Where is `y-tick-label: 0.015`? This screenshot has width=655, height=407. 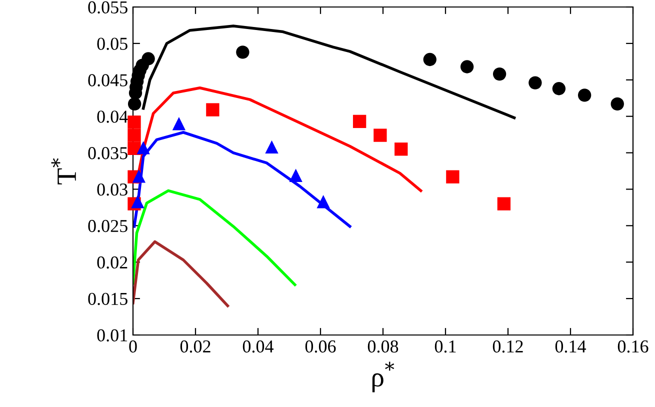
y-tick-label: 0.015 is located at coordinates (108, 299).